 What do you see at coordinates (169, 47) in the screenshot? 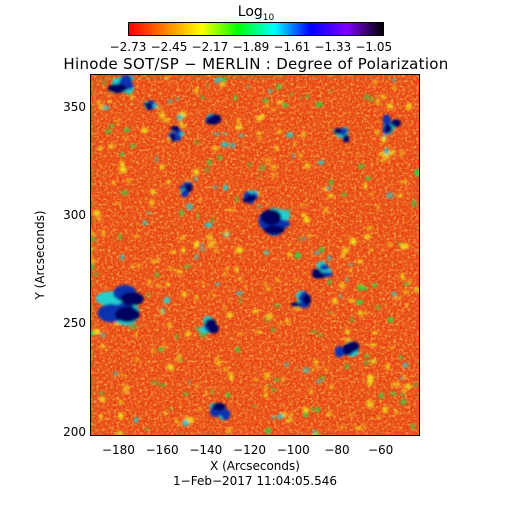
I see `colorbar-tick-label: −2.45` at bounding box center [169, 47].